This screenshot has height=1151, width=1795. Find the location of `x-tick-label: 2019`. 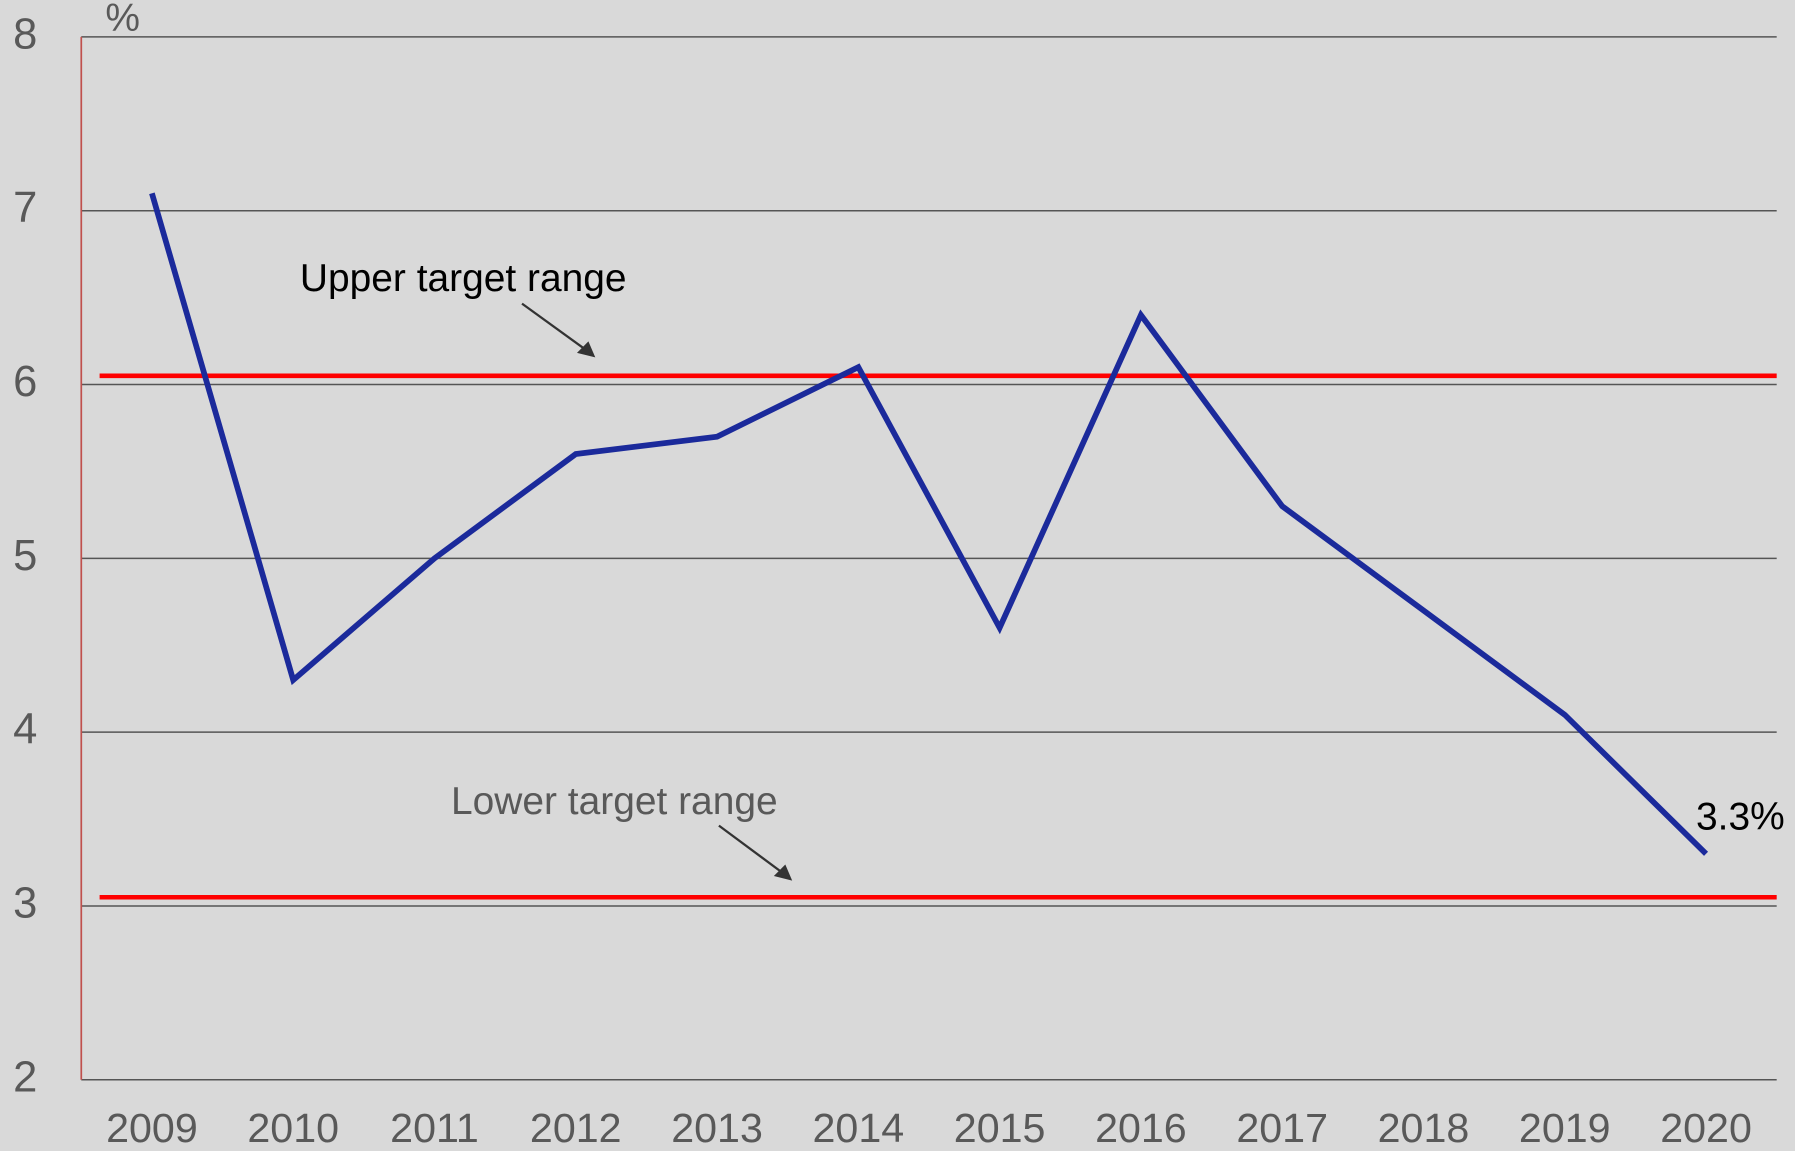

x-tick-label: 2019 is located at coordinates (1565, 1128).